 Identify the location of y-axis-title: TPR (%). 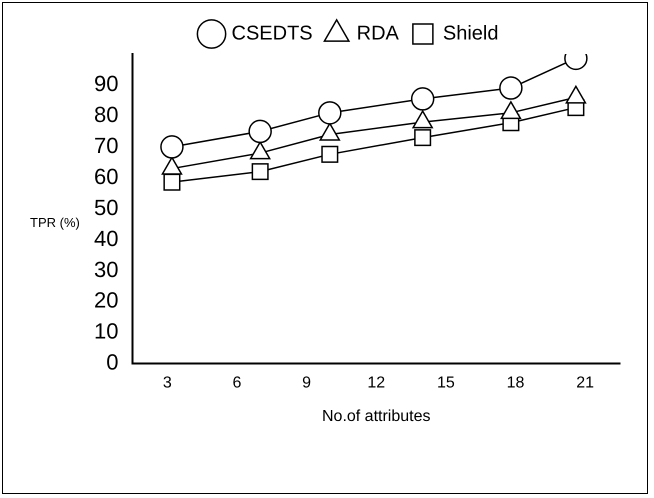
(55, 223).